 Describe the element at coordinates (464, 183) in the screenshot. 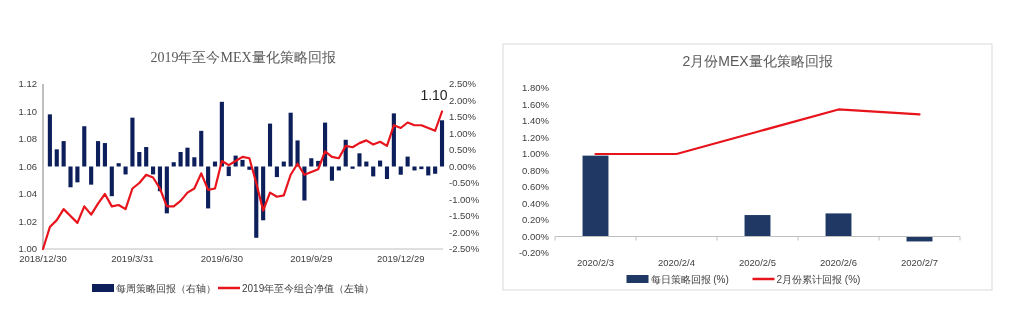

I see `y2-tick-label: -0.50%` at that location.